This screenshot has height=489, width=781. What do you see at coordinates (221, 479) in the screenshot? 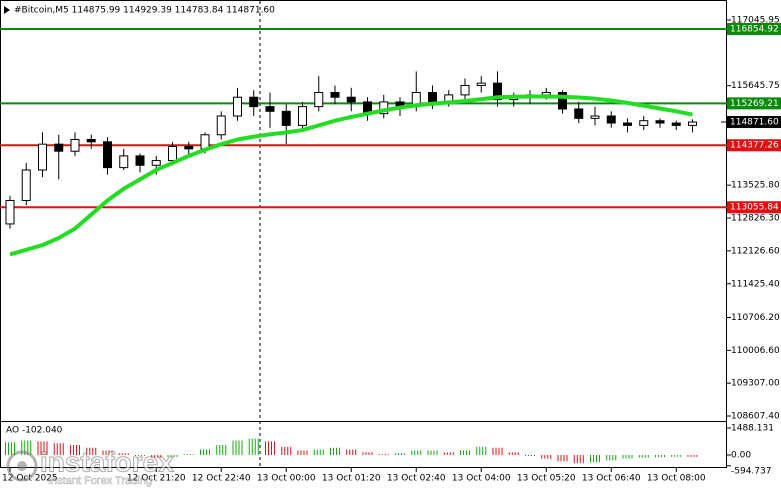
I see `x-tick-label: 12 Oct 22:40` at bounding box center [221, 479].